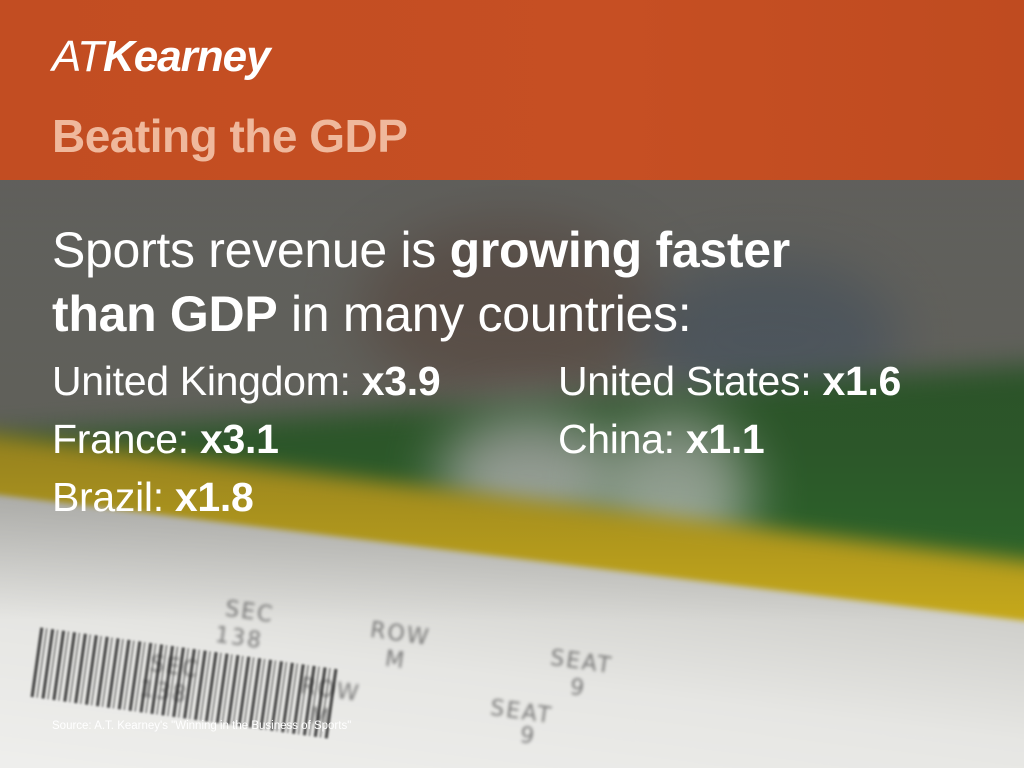  I want to click on country-brazil: Brazil: x1.8, so click(153, 497).